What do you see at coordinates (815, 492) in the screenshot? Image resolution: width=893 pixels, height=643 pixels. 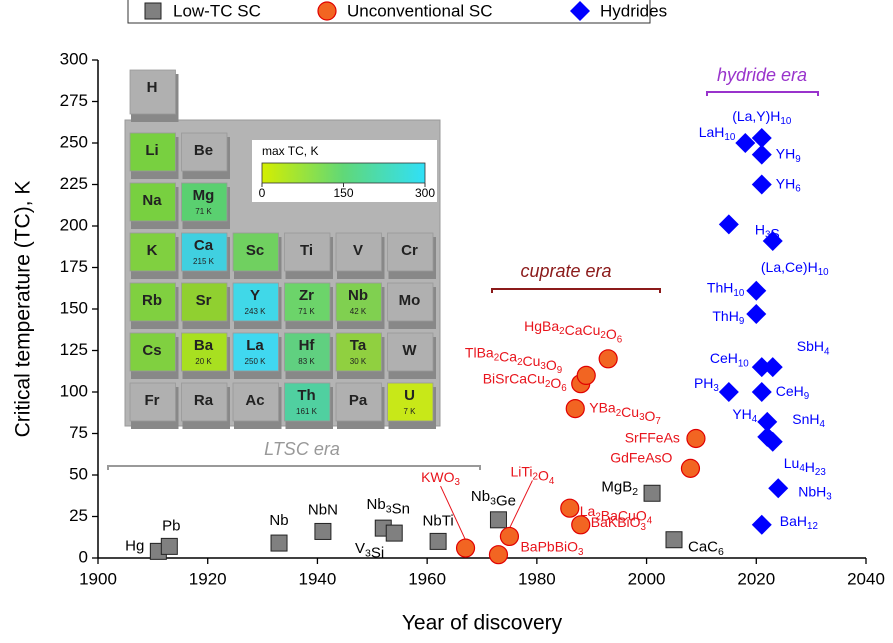 I see `point-label: NbH3` at bounding box center [815, 492].